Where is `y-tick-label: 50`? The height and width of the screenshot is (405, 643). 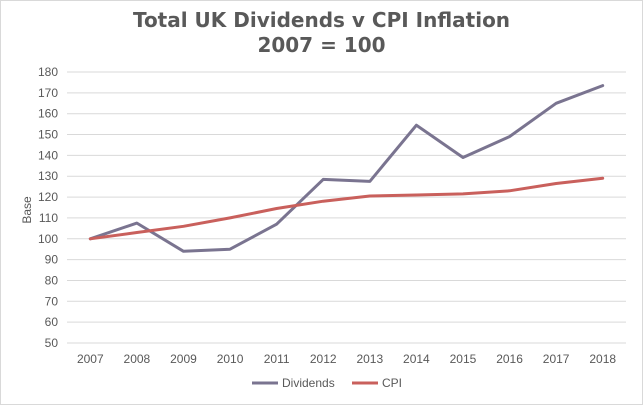
y-tick-label: 50 is located at coordinates (52, 343).